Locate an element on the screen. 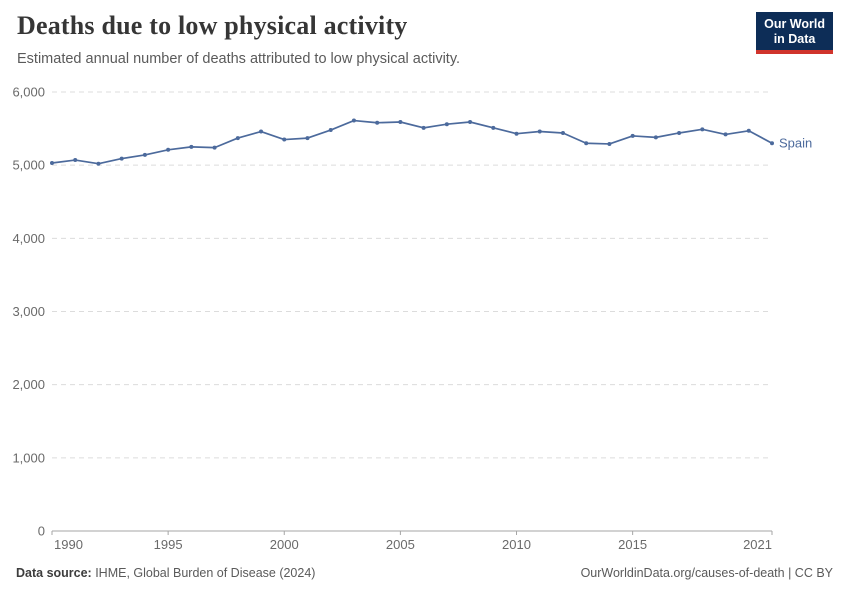  x-axis-label: 1995 is located at coordinates (168, 544).